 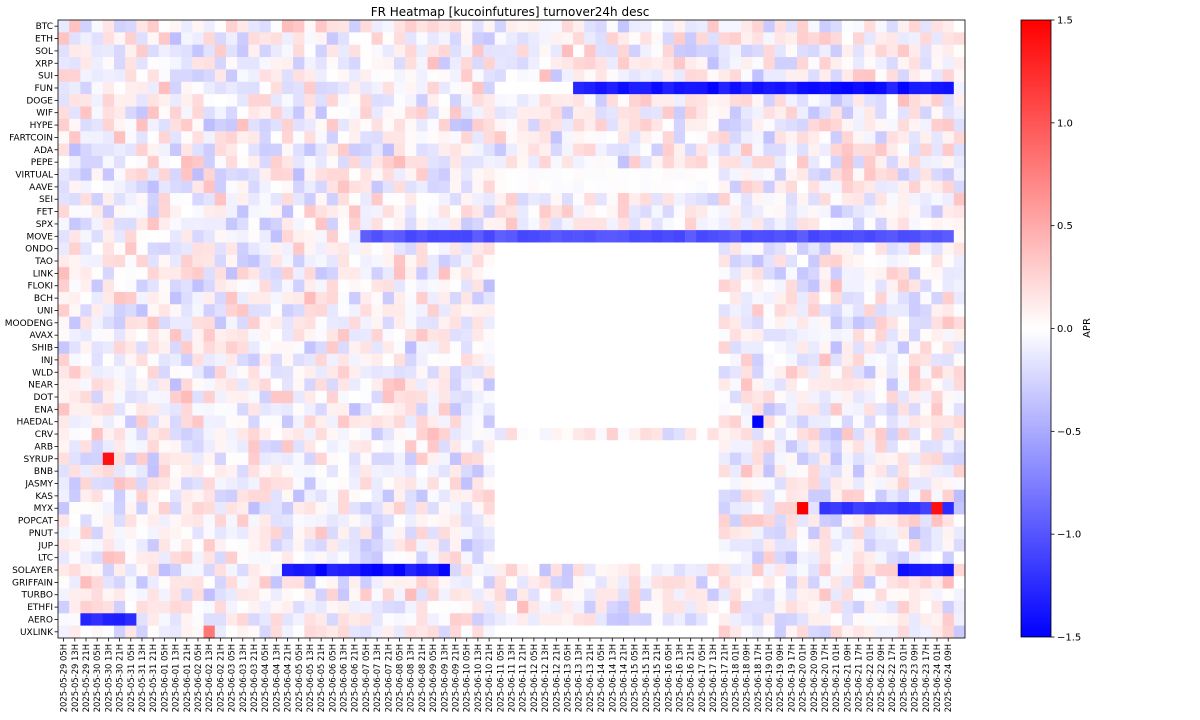 I want to click on y-tick-label: POPCAT, so click(x=36, y=522).